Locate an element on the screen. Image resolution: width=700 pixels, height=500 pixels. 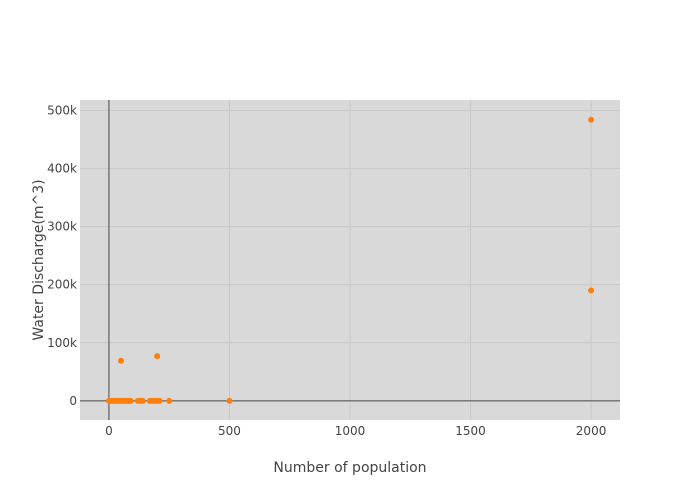
x-tick-label: 1000 is located at coordinates (350, 431).